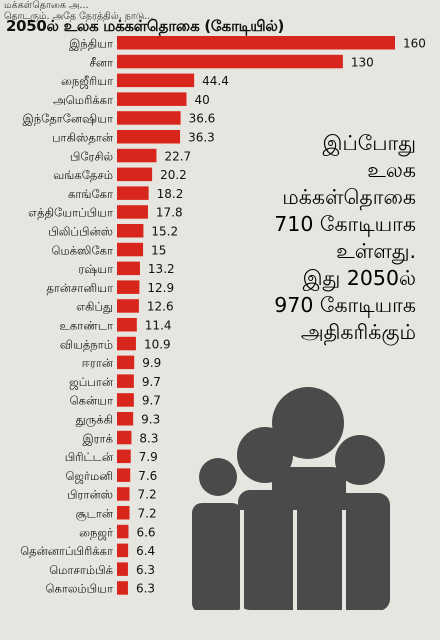 The image size is (440, 640). What do you see at coordinates (414, 44) in the screenshot?
I see `value-label: 160` at bounding box center [414, 44].